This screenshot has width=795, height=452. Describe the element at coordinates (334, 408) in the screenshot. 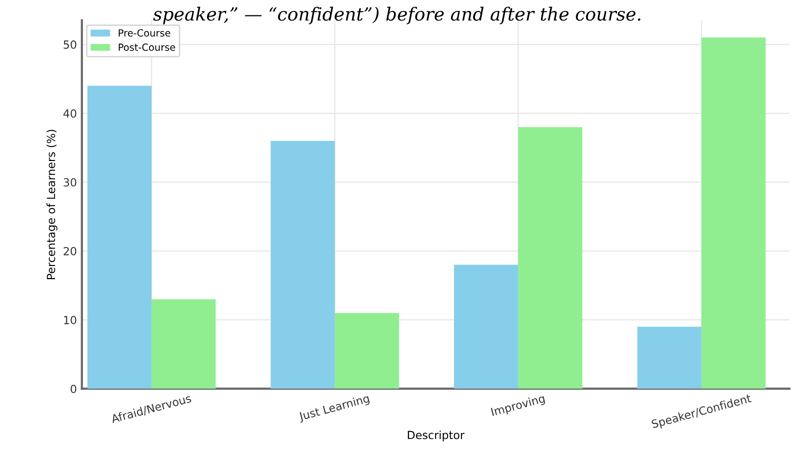

I see `x-tick-label: Just Learning` at that location.